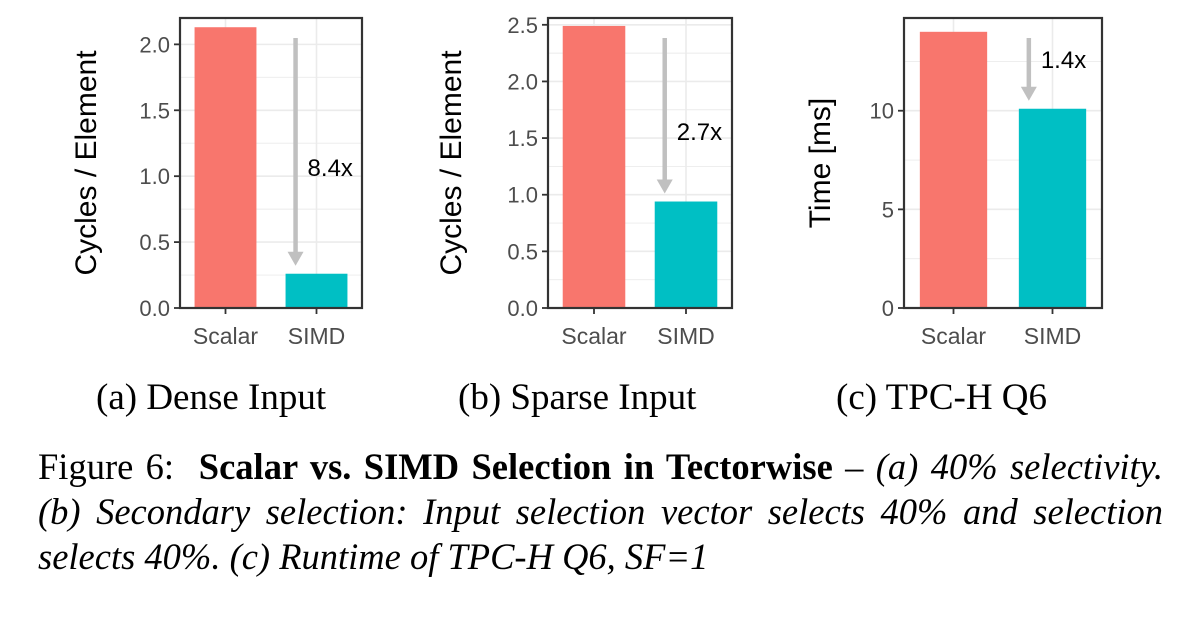 This screenshot has width=1200, height=620. I want to click on y-tick-label: 0, so click(888, 308).